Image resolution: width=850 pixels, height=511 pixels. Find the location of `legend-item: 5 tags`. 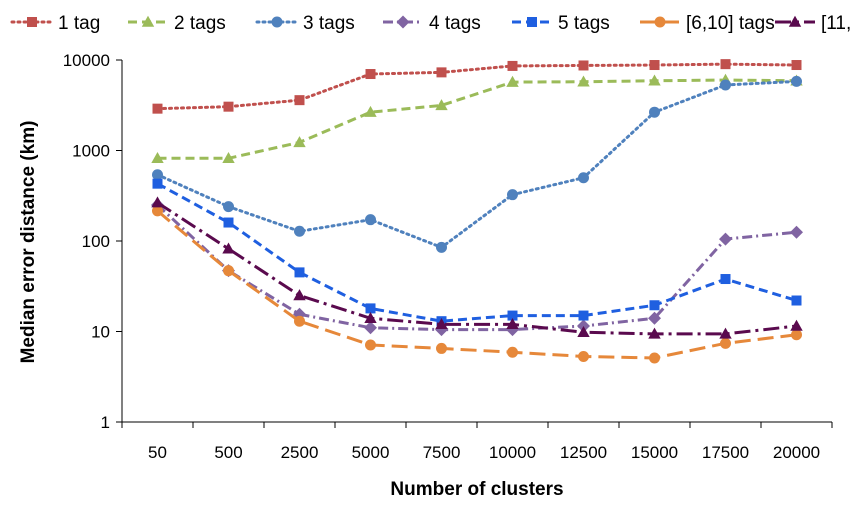

legend-item: 5 tags is located at coordinates (561, 23).